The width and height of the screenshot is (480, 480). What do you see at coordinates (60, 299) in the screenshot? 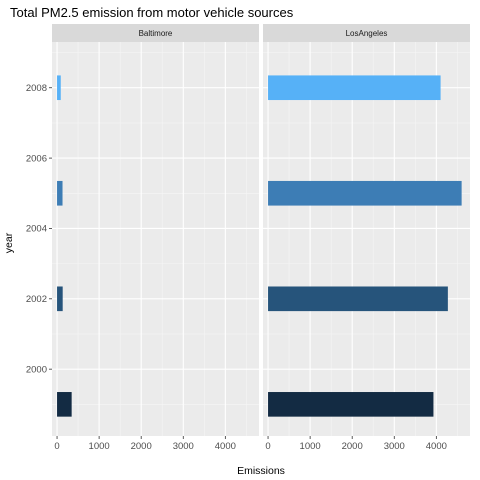
I see `bar-baltimore-2002` at bounding box center [60, 299].